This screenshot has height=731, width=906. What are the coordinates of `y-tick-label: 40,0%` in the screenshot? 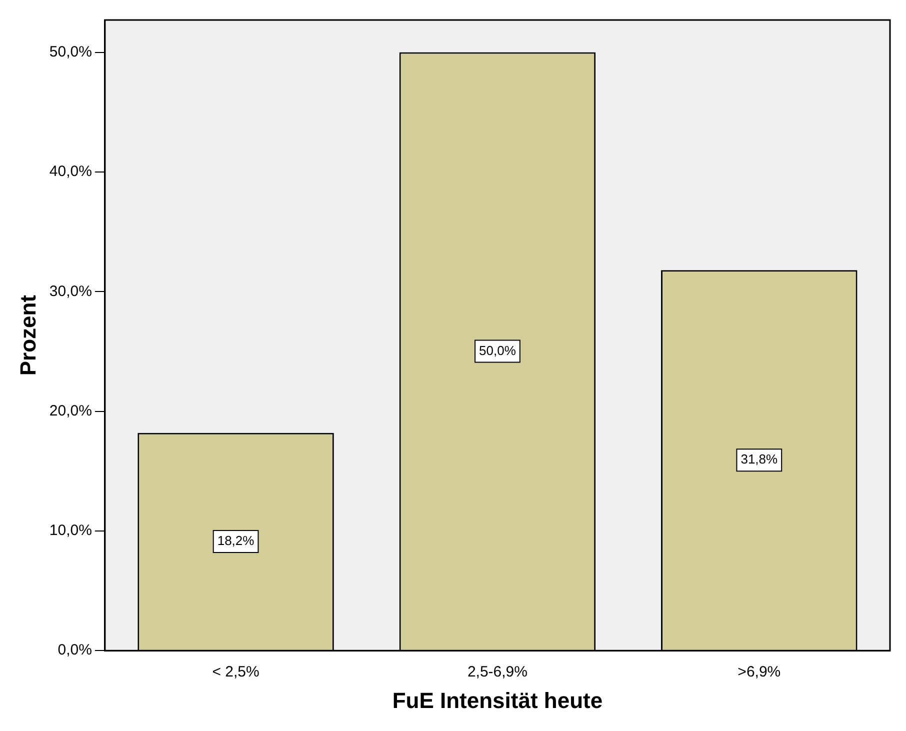 It's located at (70, 171).